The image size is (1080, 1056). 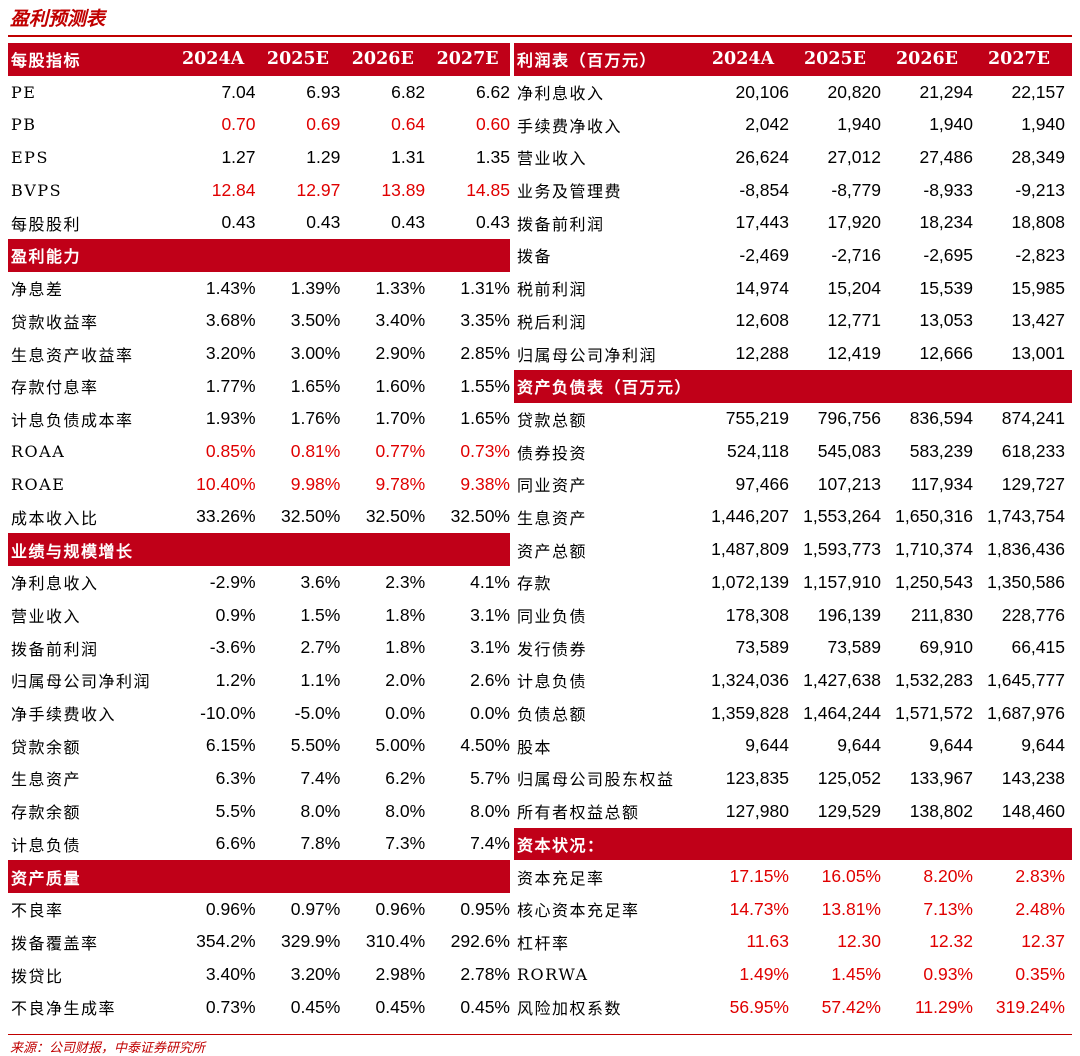 What do you see at coordinates (259, 942) in the screenshot?
I see `table-row: 拨备覆盖率 354.2% 329.9% 310.4% 292.6%` at bounding box center [259, 942].